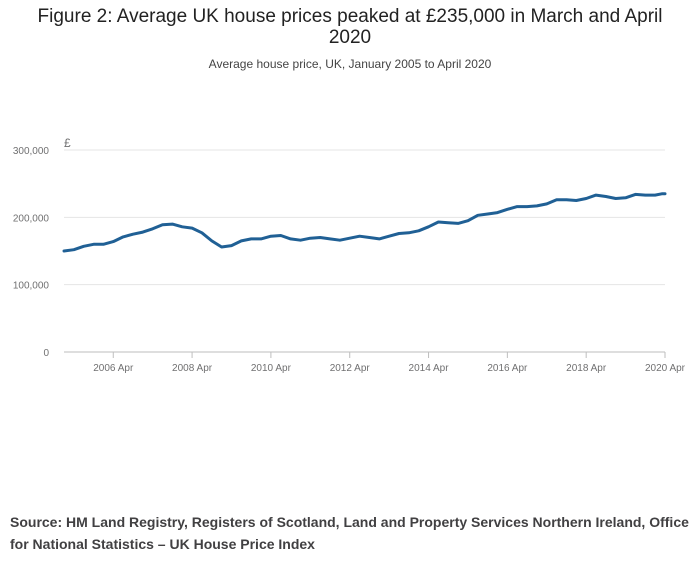 The height and width of the screenshot is (574, 700). What do you see at coordinates (507, 368) in the screenshot?
I see `x-tick-label: 2016 Apr` at bounding box center [507, 368].